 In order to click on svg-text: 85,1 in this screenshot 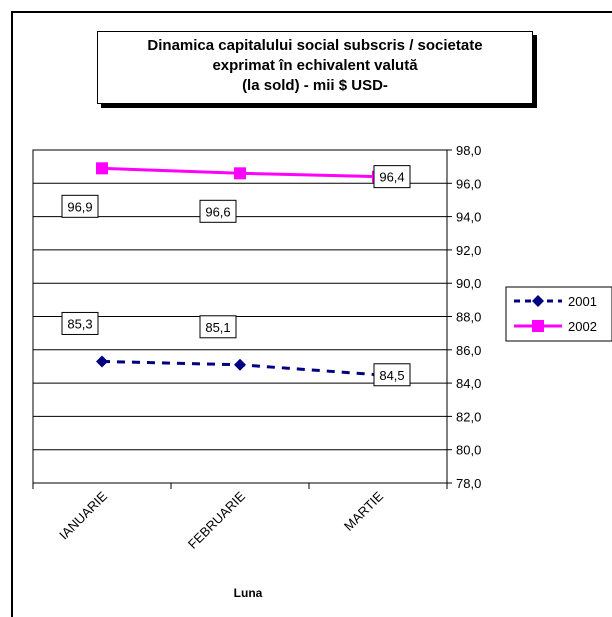, I will do `click(217, 327)`.